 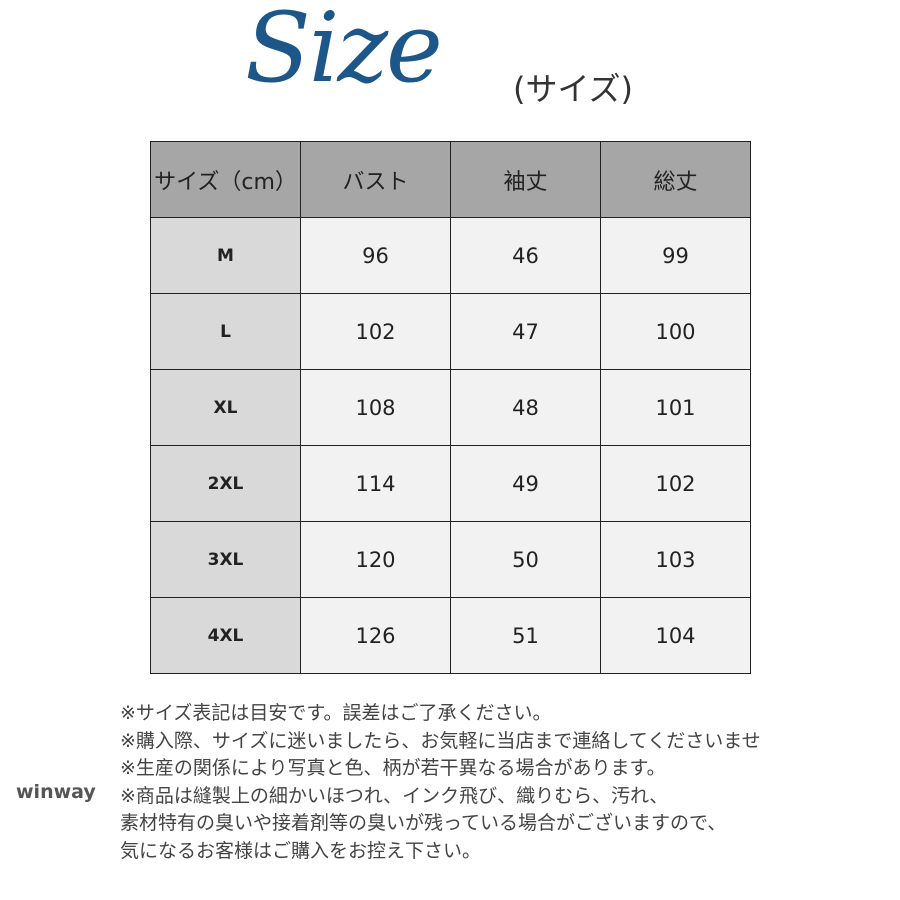 What do you see at coordinates (301, 850) in the screenshot?
I see `note-line: 気になるお客様はご購入をお控え下さい。` at bounding box center [301, 850].